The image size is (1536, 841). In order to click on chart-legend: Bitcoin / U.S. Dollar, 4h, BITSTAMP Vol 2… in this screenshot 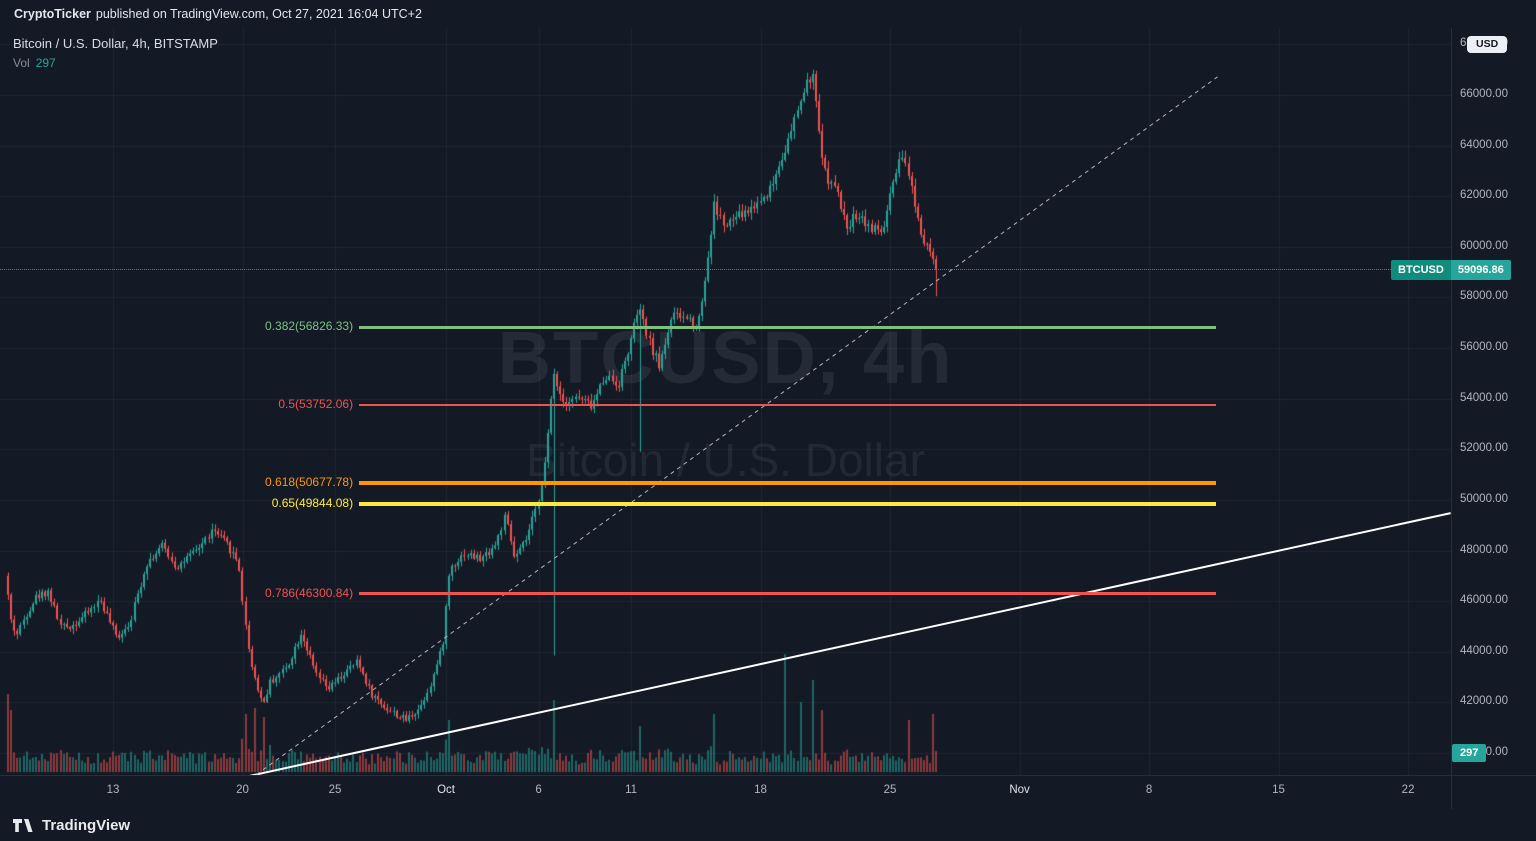, I will do `click(115, 53)`.